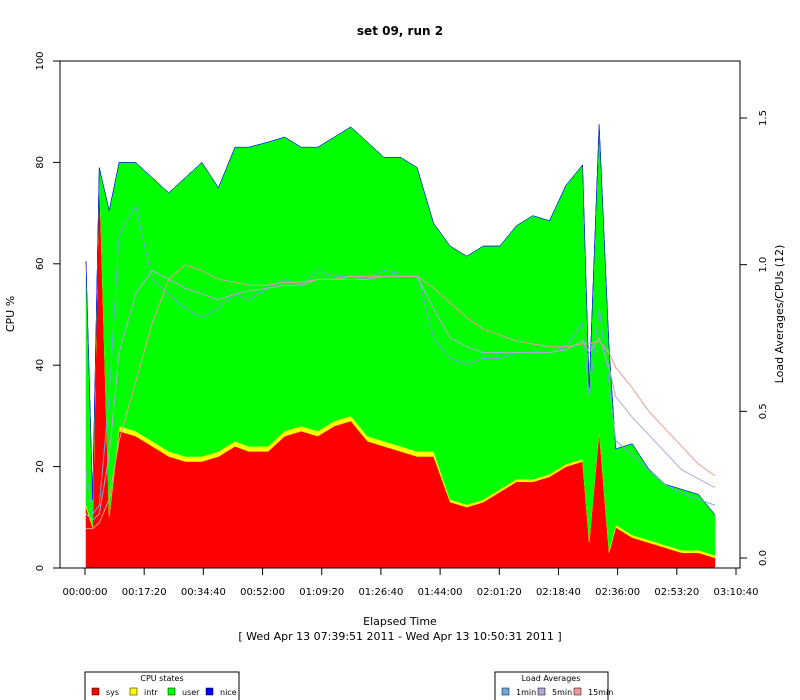 This screenshot has width=800, height=700. Describe the element at coordinates (95, 691) in the screenshot. I see `legend-swatch-sys` at that location.